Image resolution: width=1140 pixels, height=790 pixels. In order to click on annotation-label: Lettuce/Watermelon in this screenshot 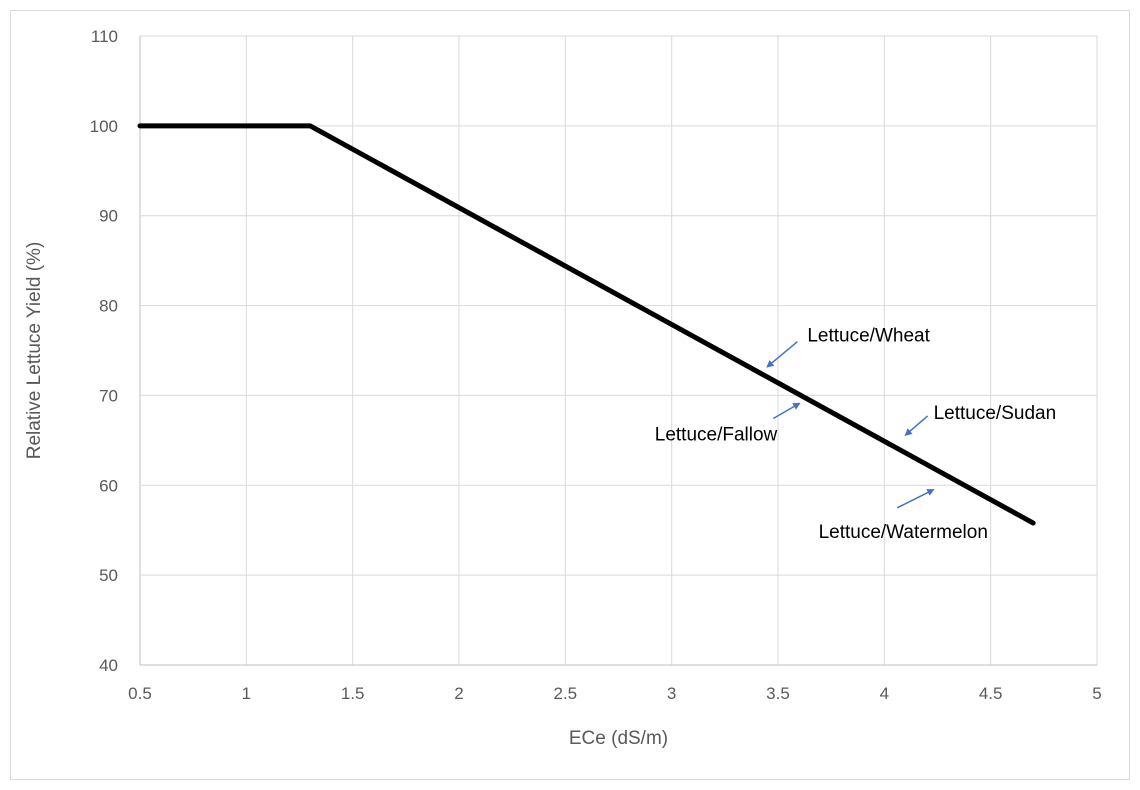, I will do `click(903, 532)`.